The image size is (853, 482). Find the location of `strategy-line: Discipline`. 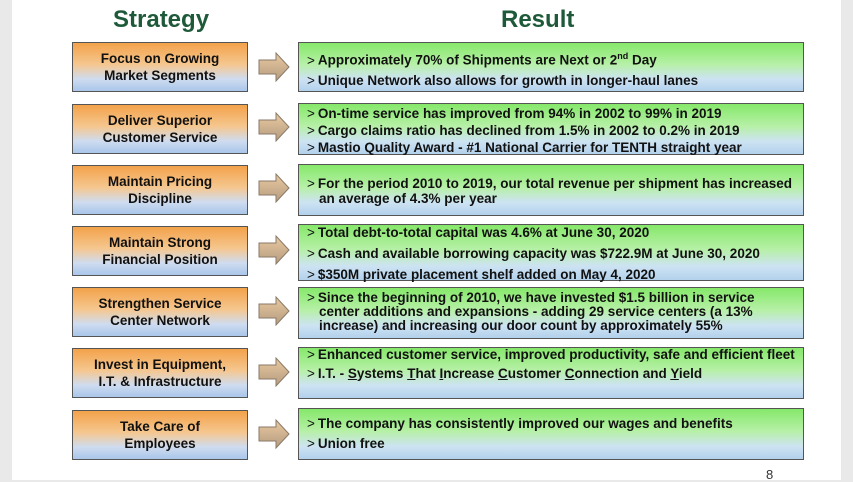

strategy-line: Discipline is located at coordinates (160, 198).